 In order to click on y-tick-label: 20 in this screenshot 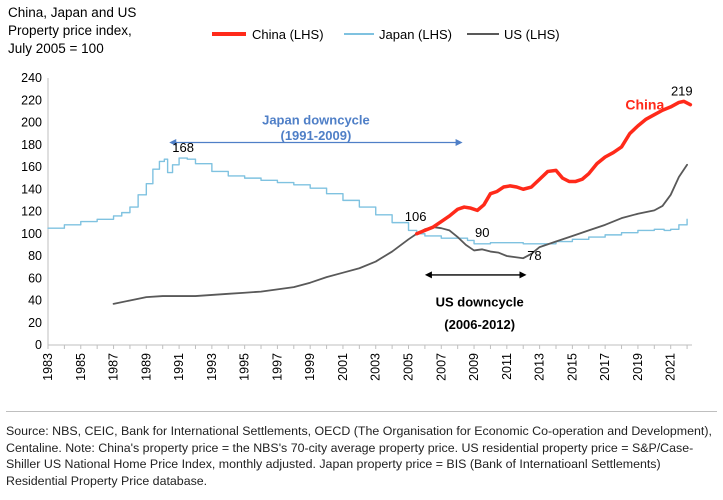, I will do `click(35, 323)`.